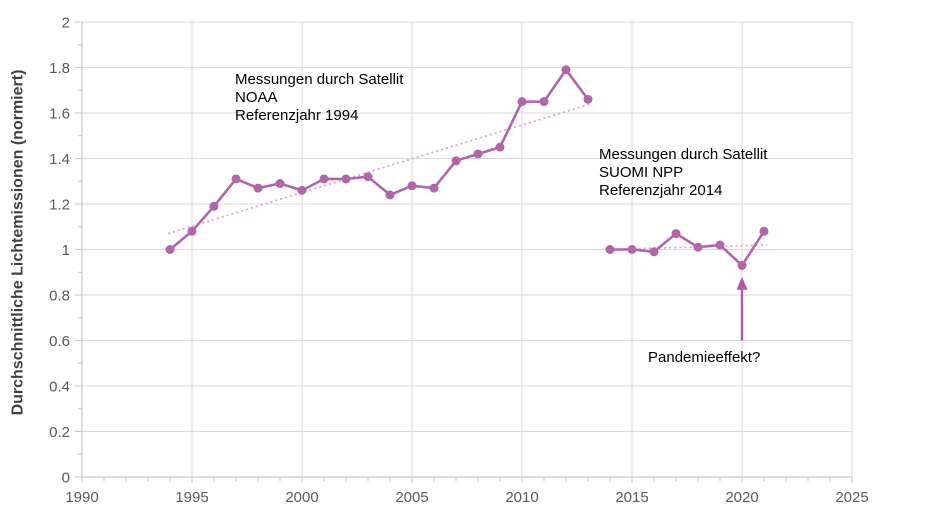 Image resolution: width=941 pixels, height=527 pixels. What do you see at coordinates (610, 249) in the screenshot?
I see `suomi-npp-data-point-2014` at bounding box center [610, 249].